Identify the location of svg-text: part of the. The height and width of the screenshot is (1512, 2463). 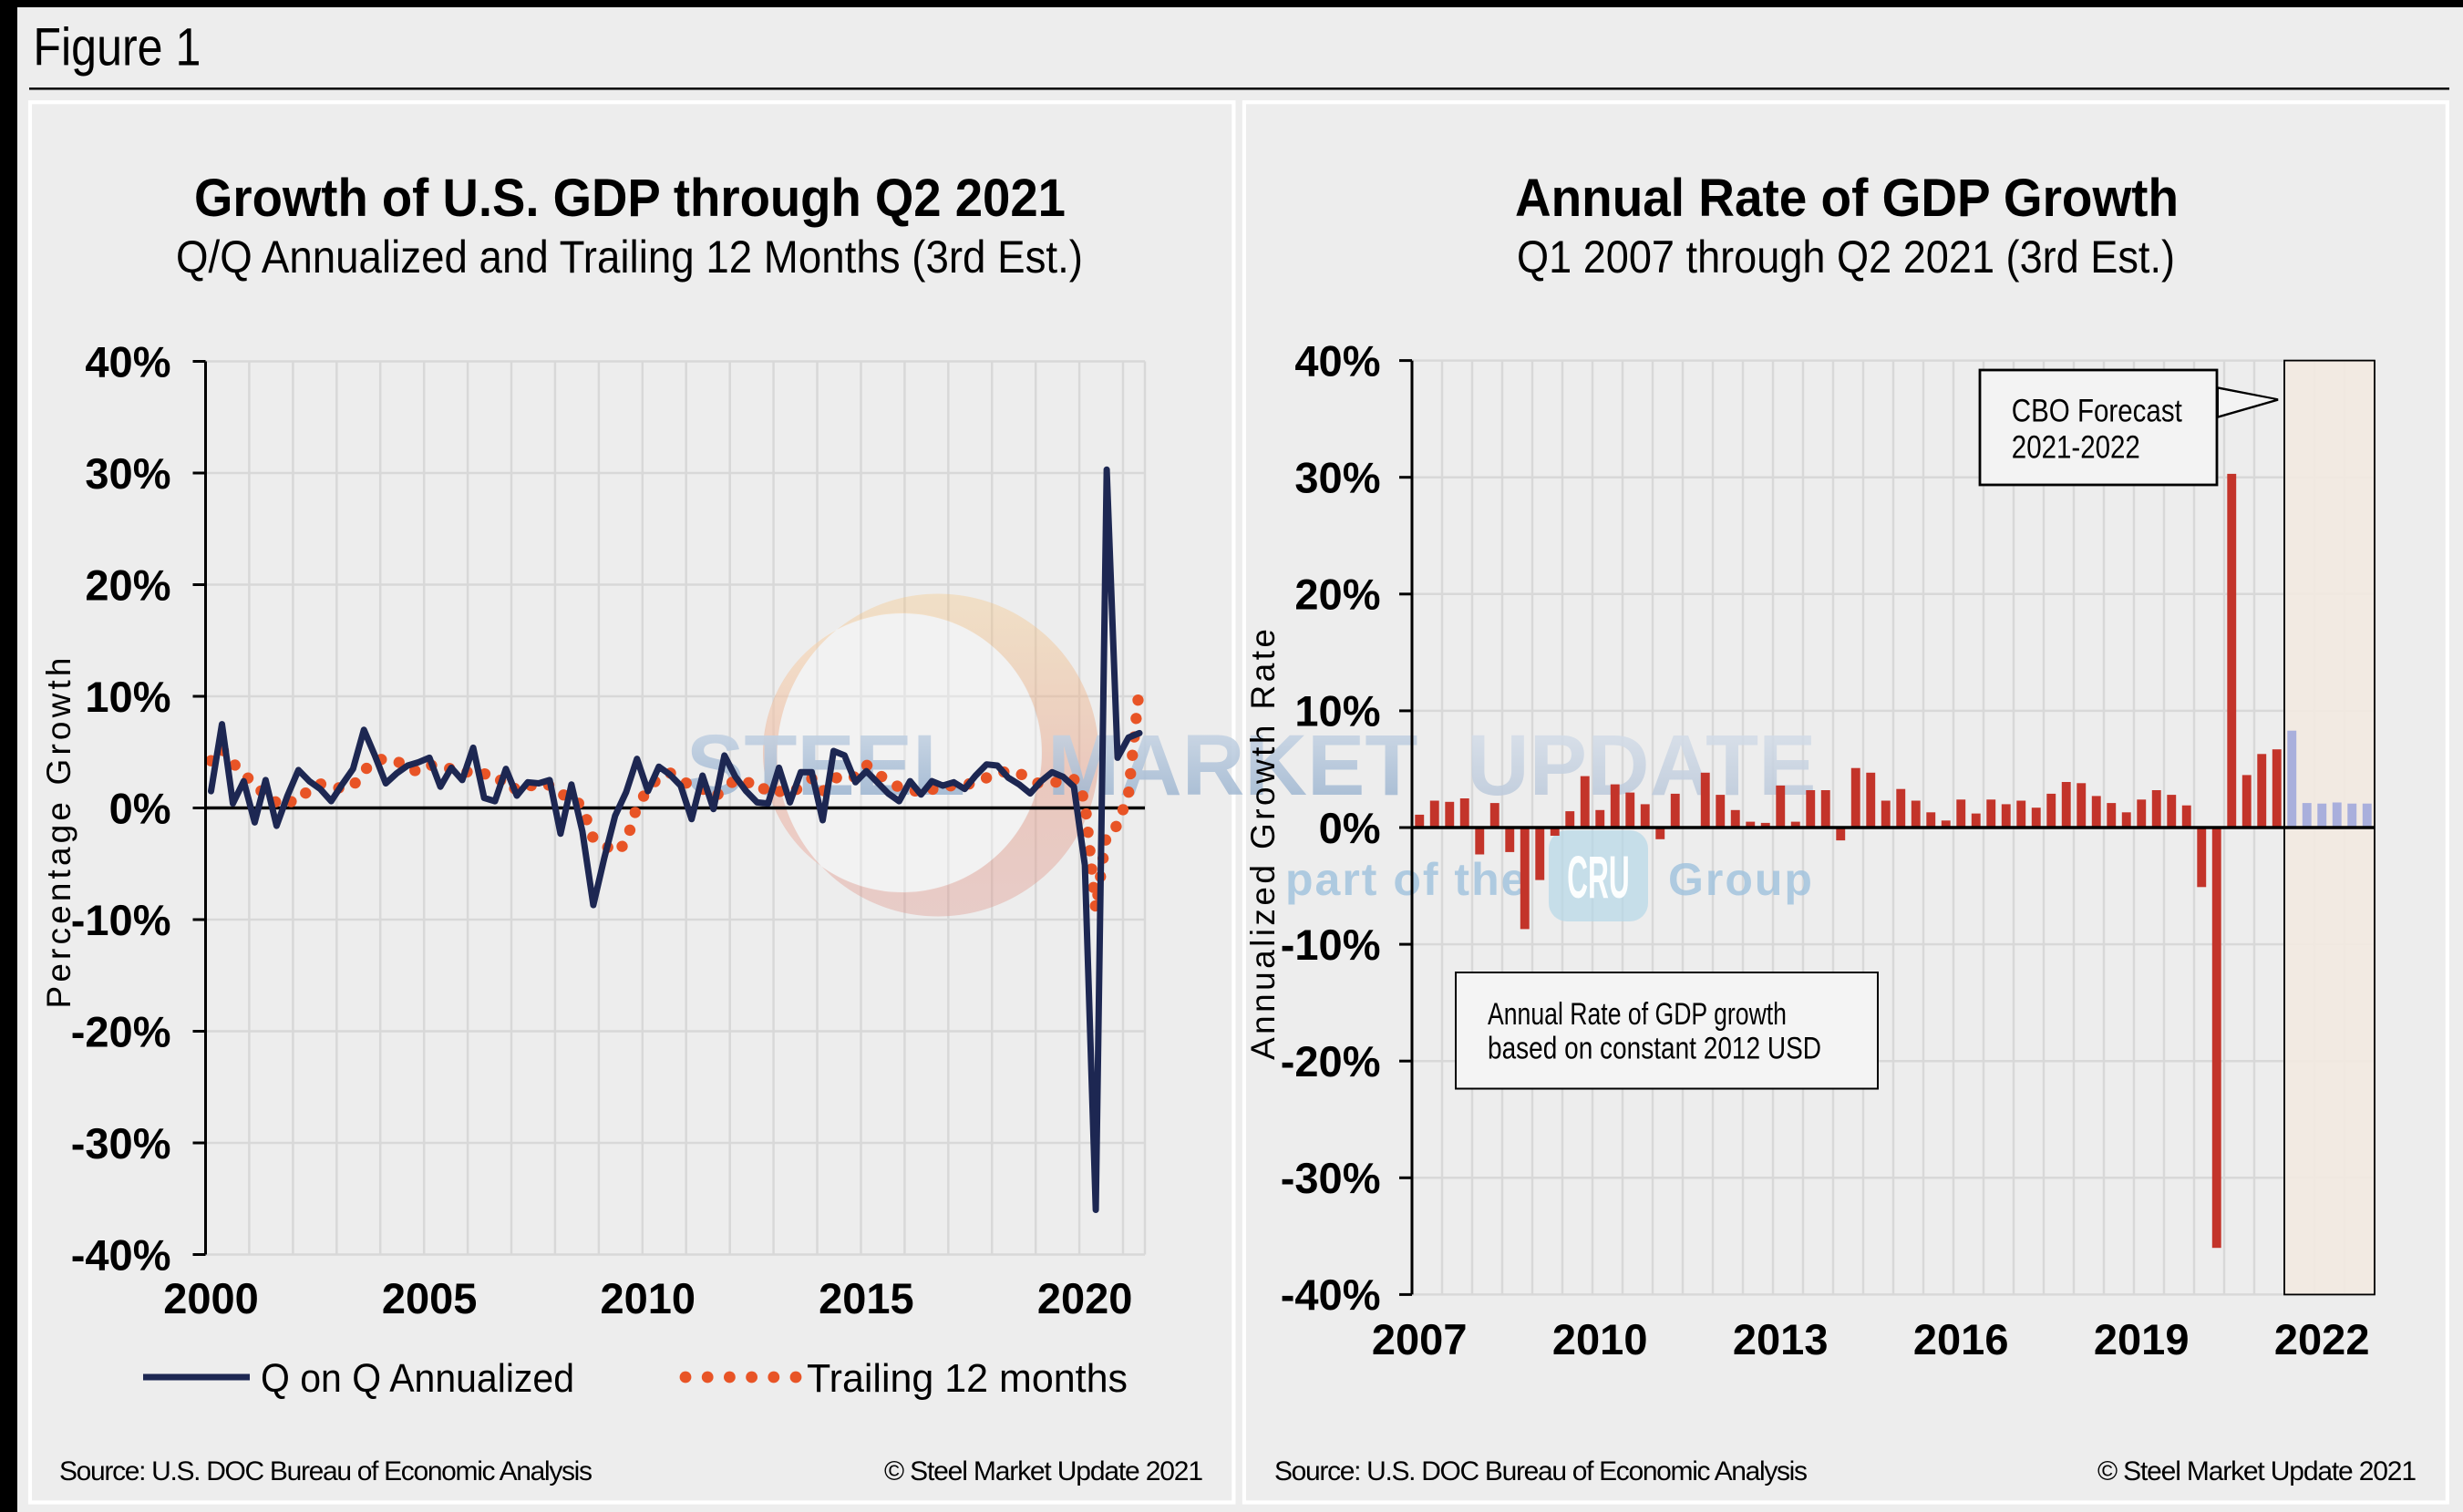
(1407, 880).